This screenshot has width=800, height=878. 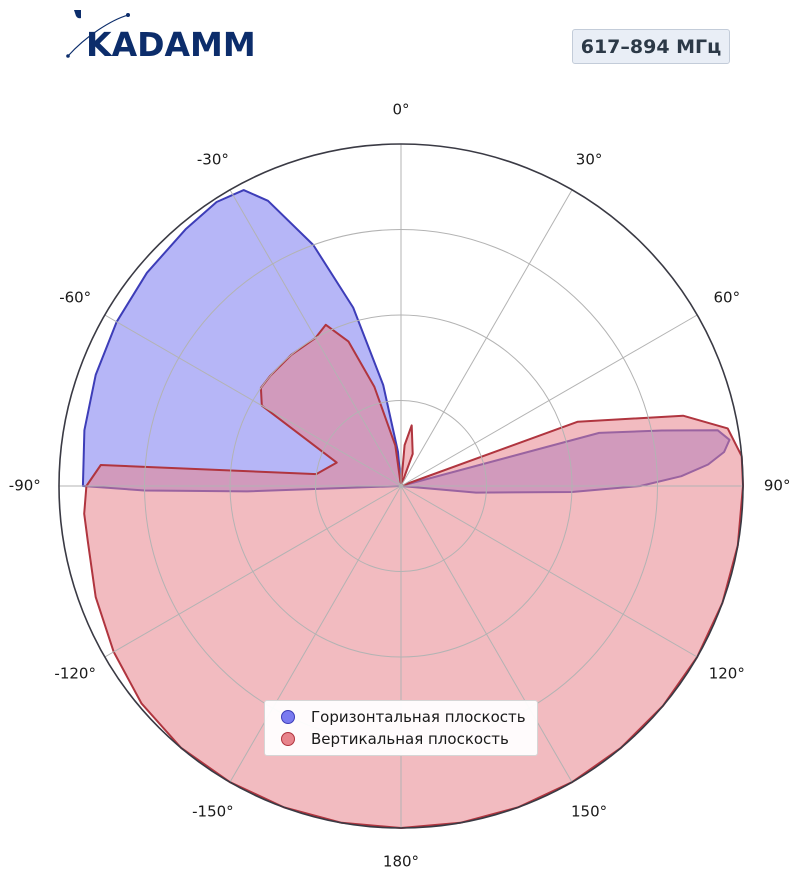 I want to click on legend-label-vertical: Вертикальная плоскость, so click(x=410, y=739).